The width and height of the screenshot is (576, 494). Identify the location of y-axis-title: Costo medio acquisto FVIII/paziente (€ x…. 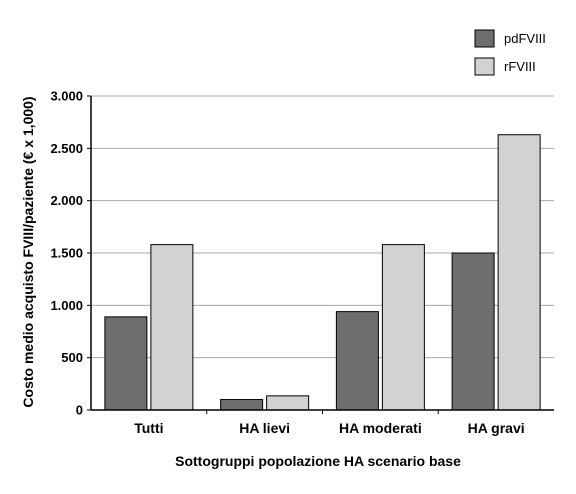
(28, 251).